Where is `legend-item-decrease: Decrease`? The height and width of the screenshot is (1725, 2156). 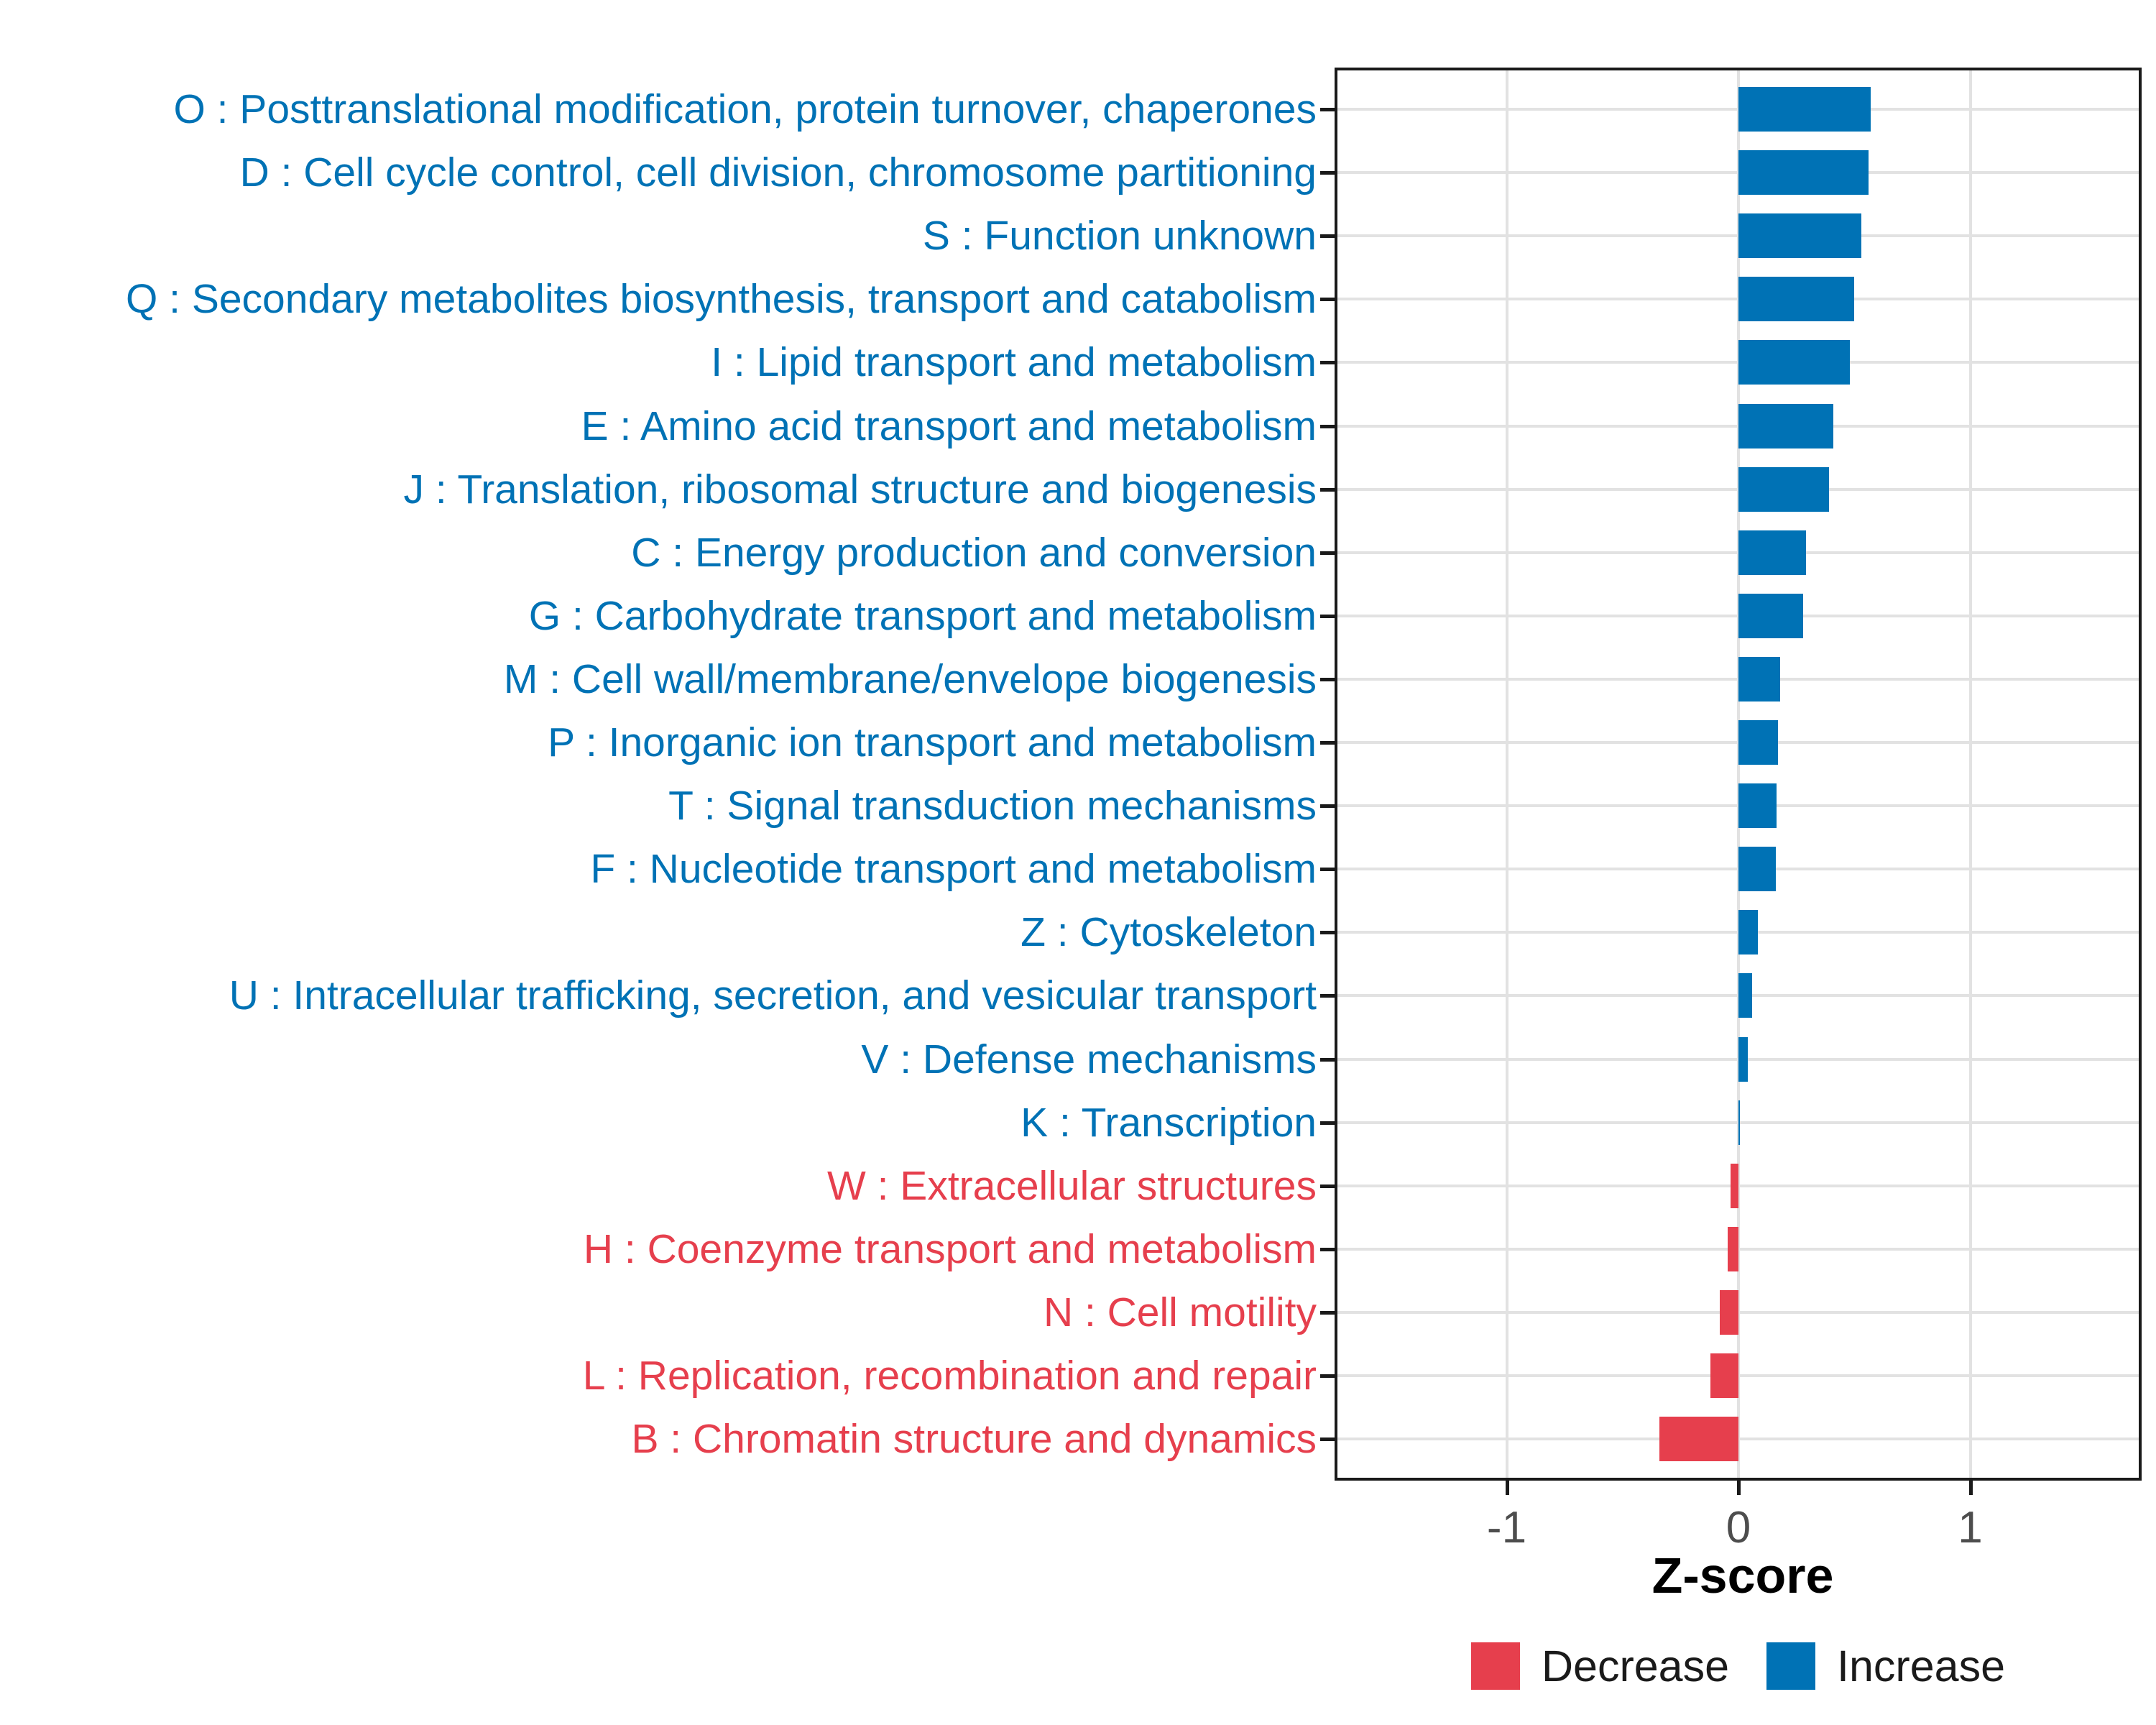 legend-item-decrease: Decrease is located at coordinates (1600, 1666).